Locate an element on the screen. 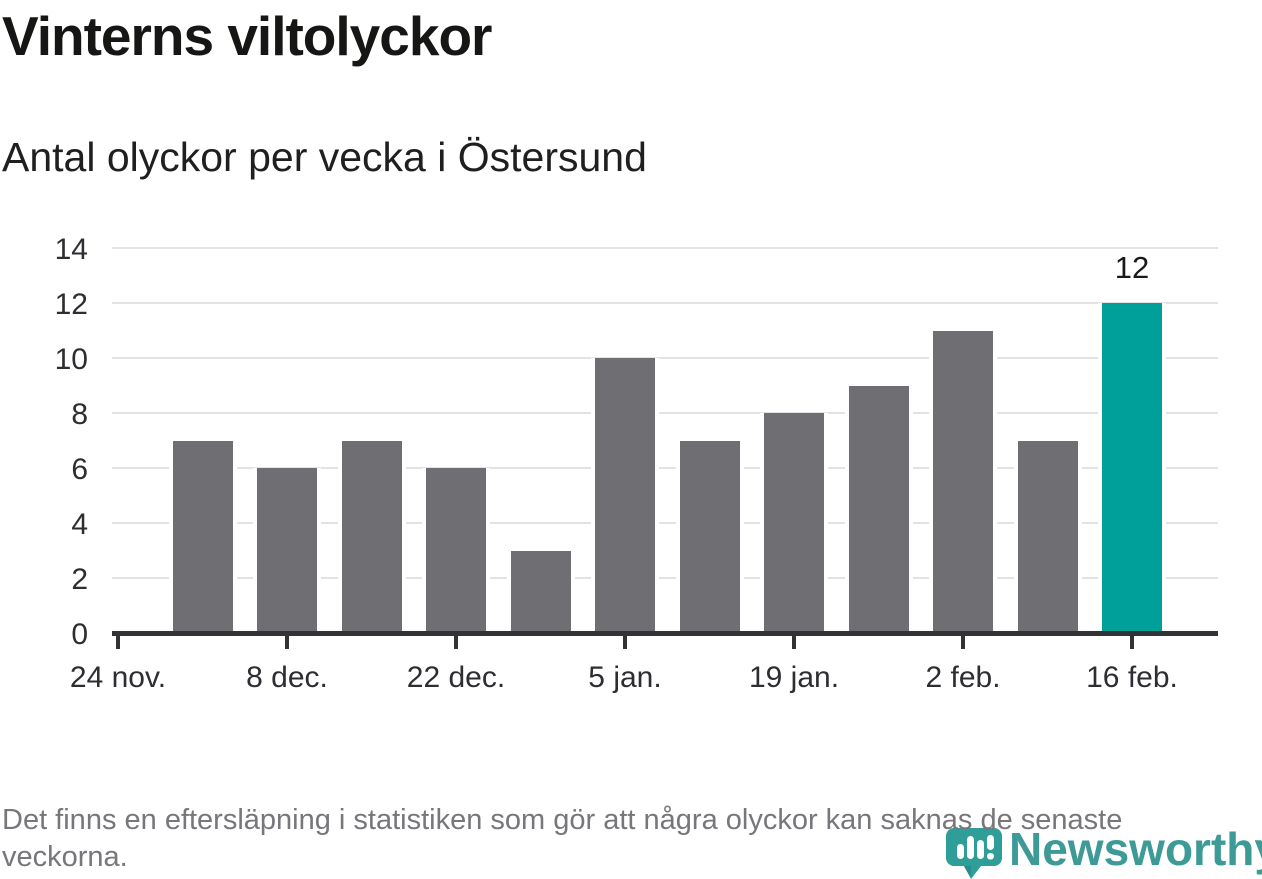  x-axis-label: 5 jan. is located at coordinates (625, 677).